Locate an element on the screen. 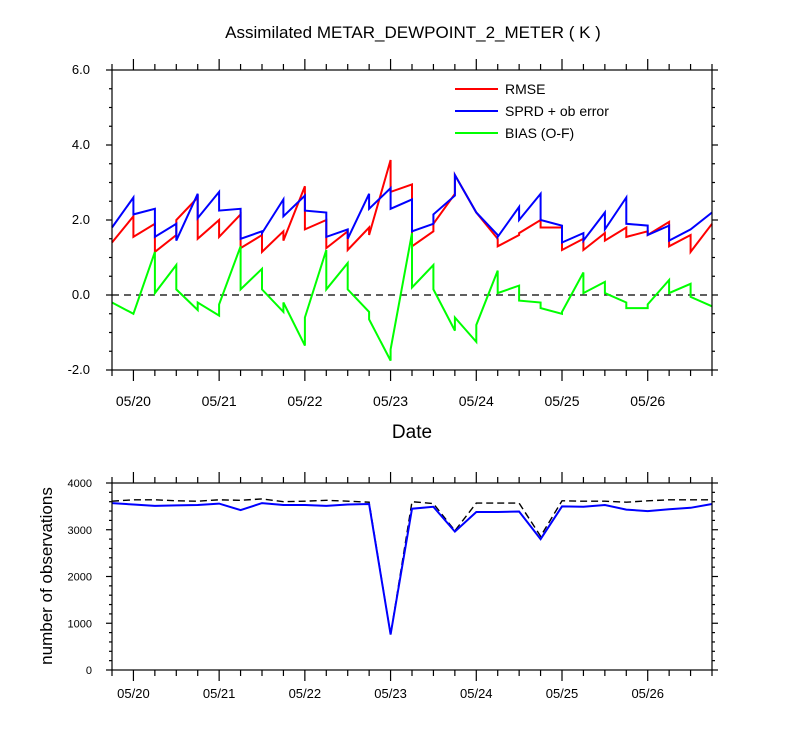 This screenshot has height=755, width=800. bottom-y-axis-label: number of observations is located at coordinates (46, 576).